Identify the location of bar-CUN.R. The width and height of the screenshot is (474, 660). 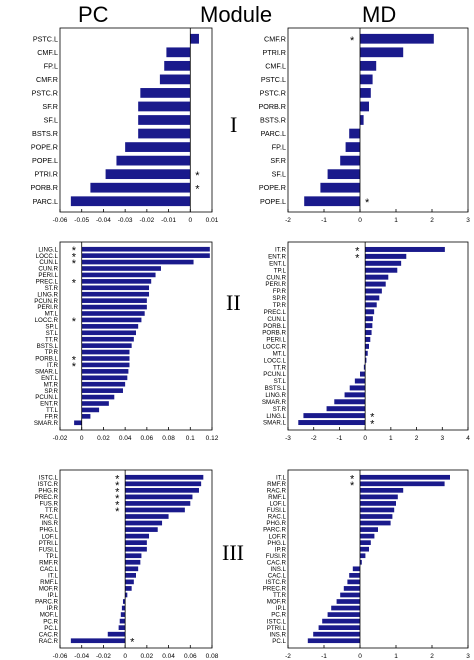
(377, 277).